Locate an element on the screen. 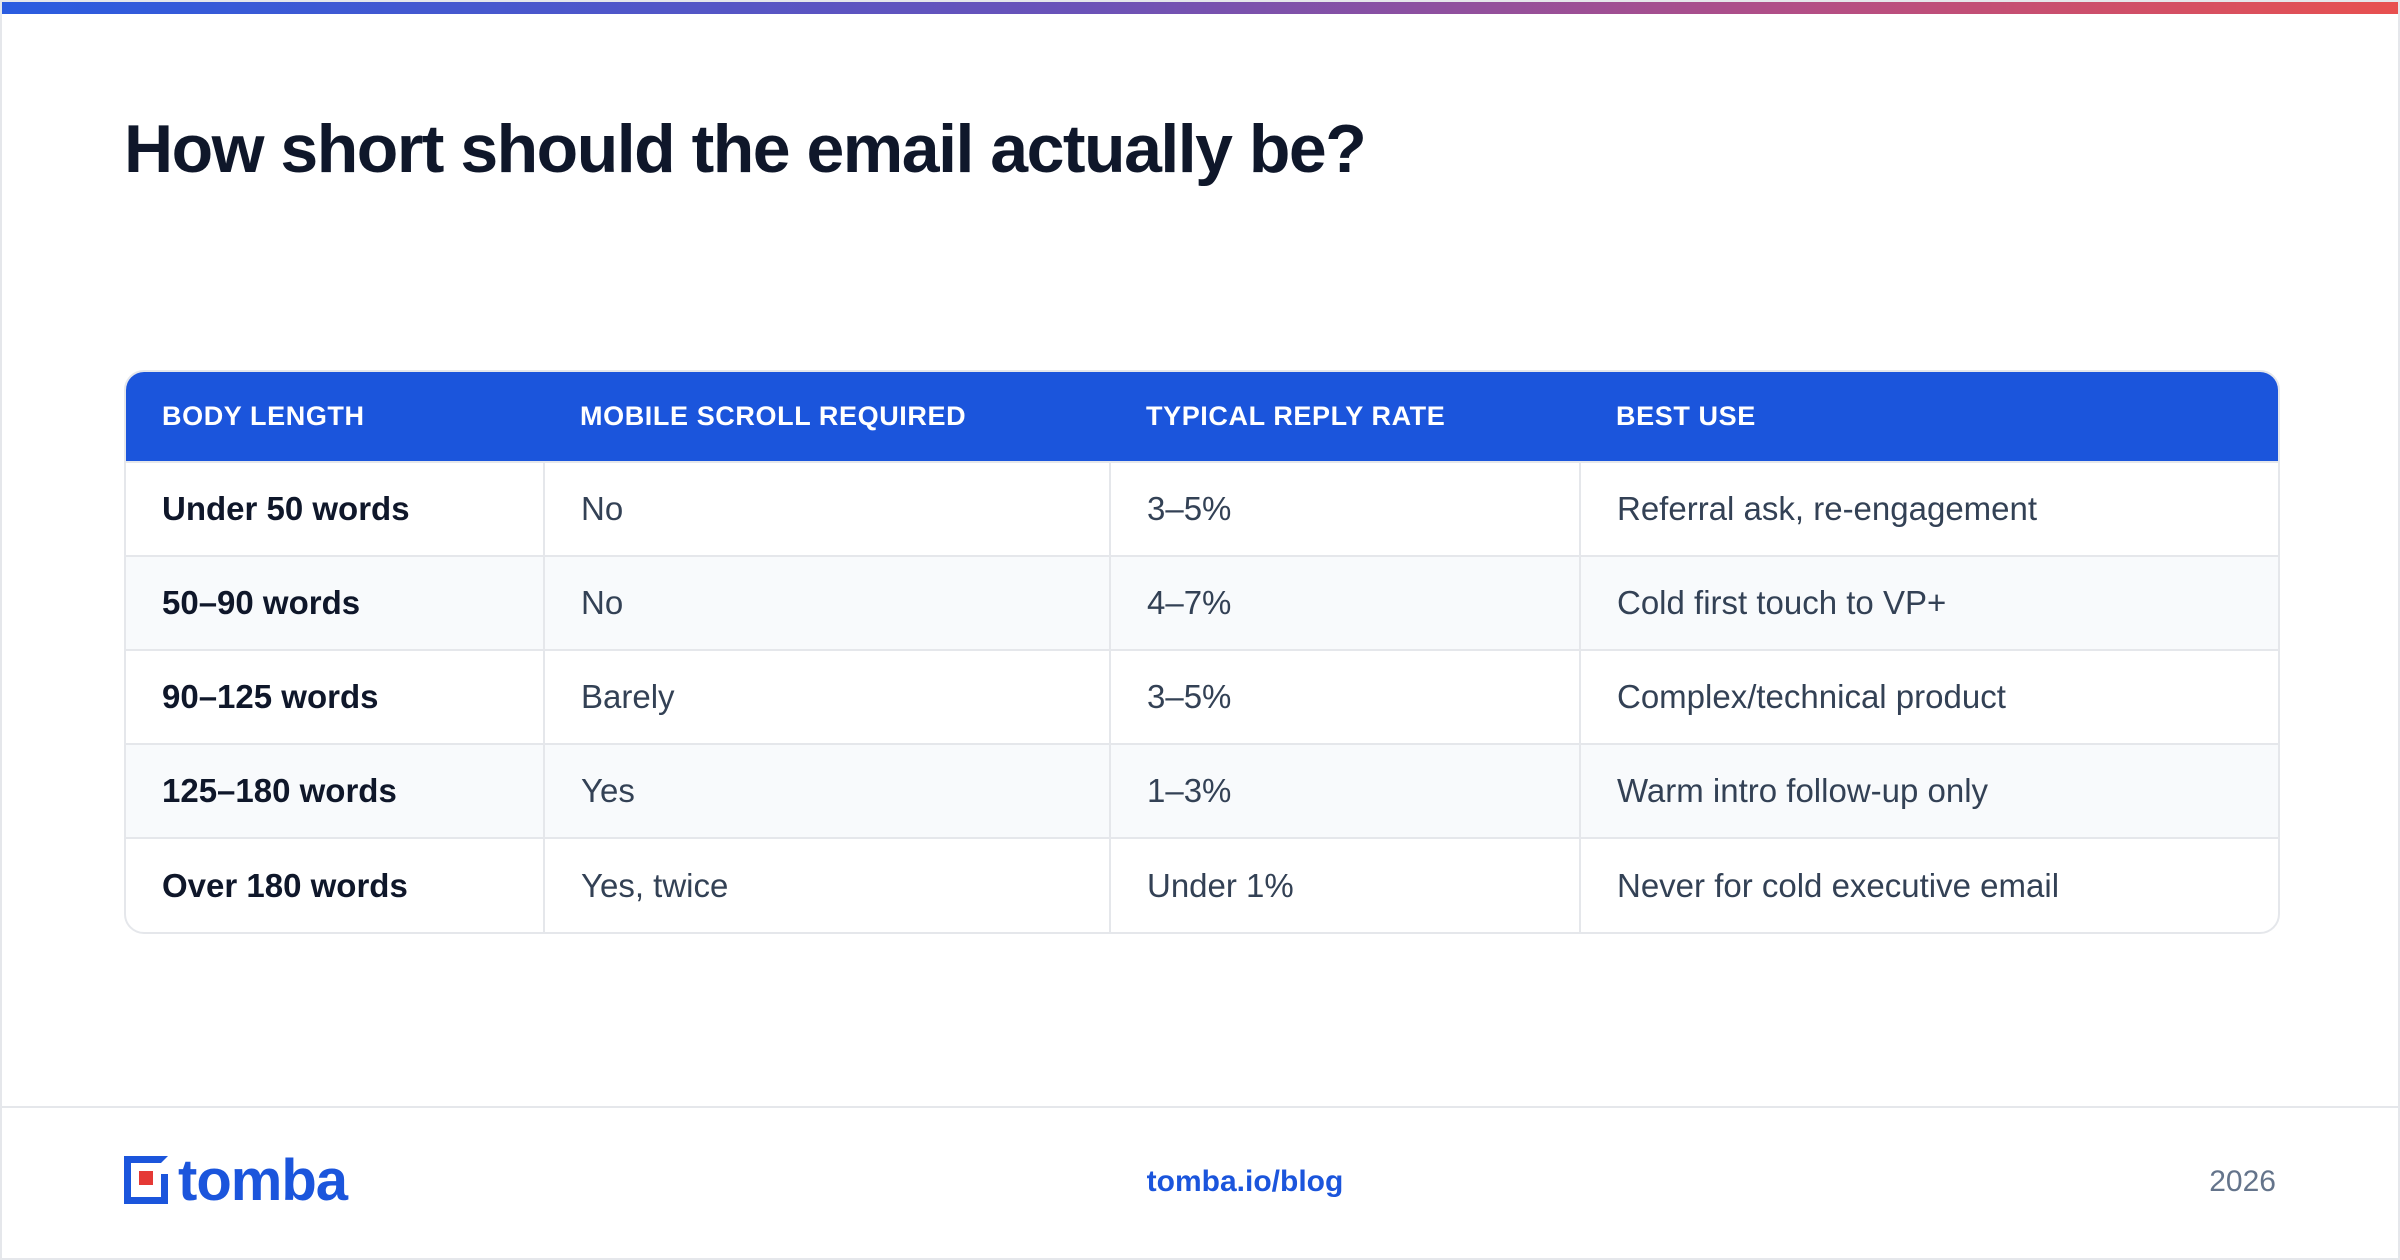  gradient-top-bar is located at coordinates (1200, 8).